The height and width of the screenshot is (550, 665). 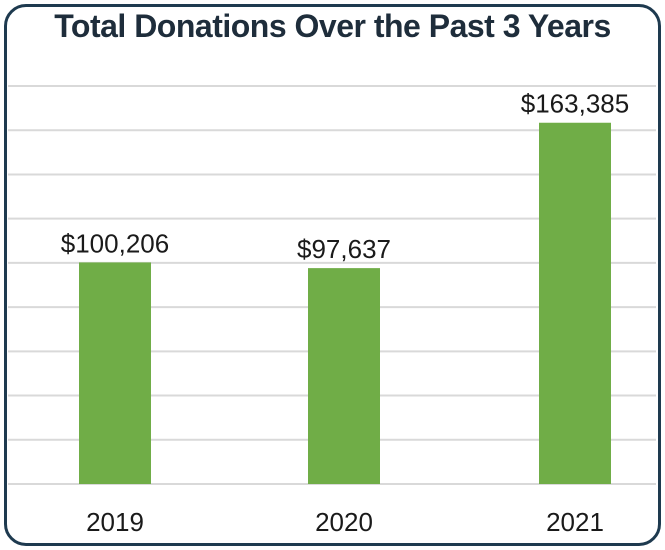 I want to click on chart-title: Total Donations Over the Past 3 Years, so click(x=332, y=26).